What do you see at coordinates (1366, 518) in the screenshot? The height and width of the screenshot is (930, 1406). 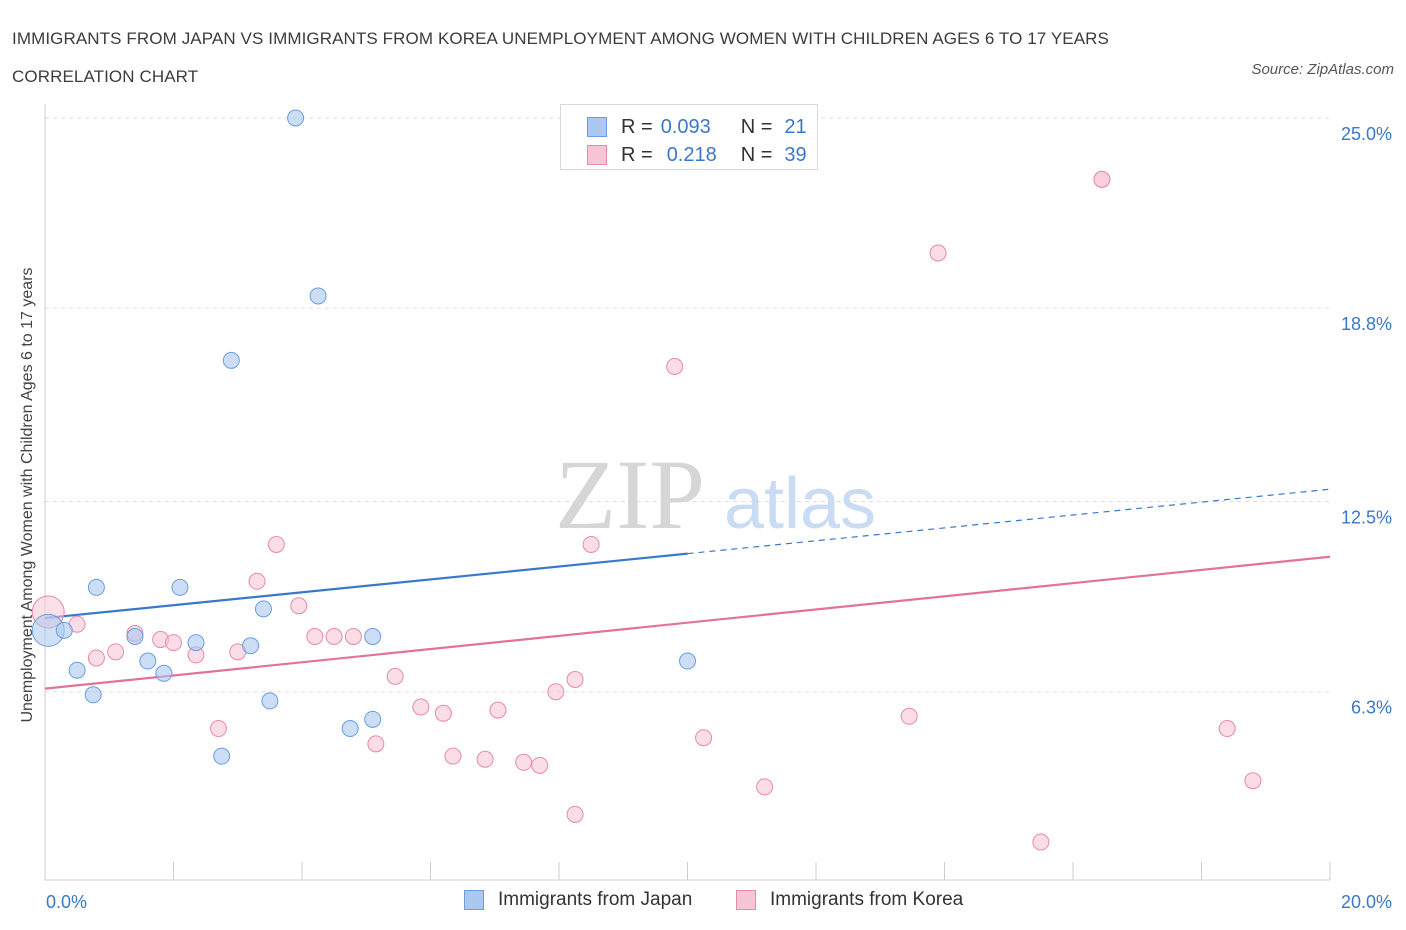 I see `y-tick-label: 12.5%` at bounding box center [1366, 518].